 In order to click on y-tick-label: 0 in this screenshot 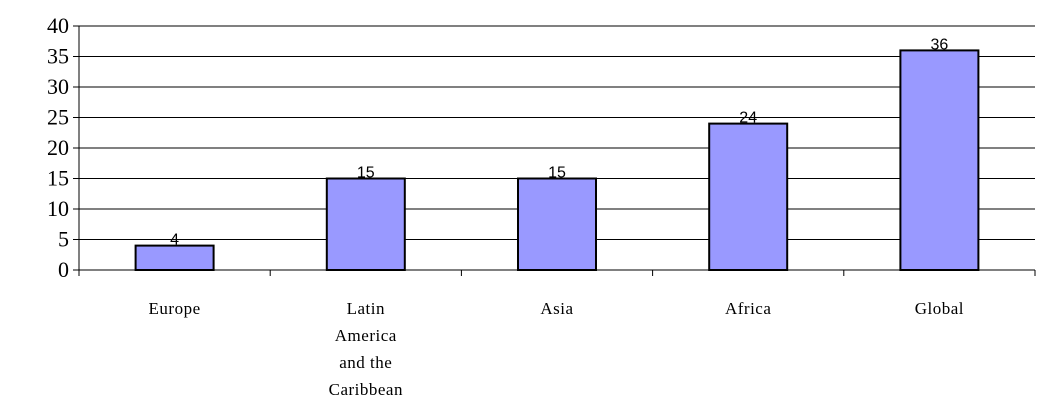, I will do `click(63, 269)`.